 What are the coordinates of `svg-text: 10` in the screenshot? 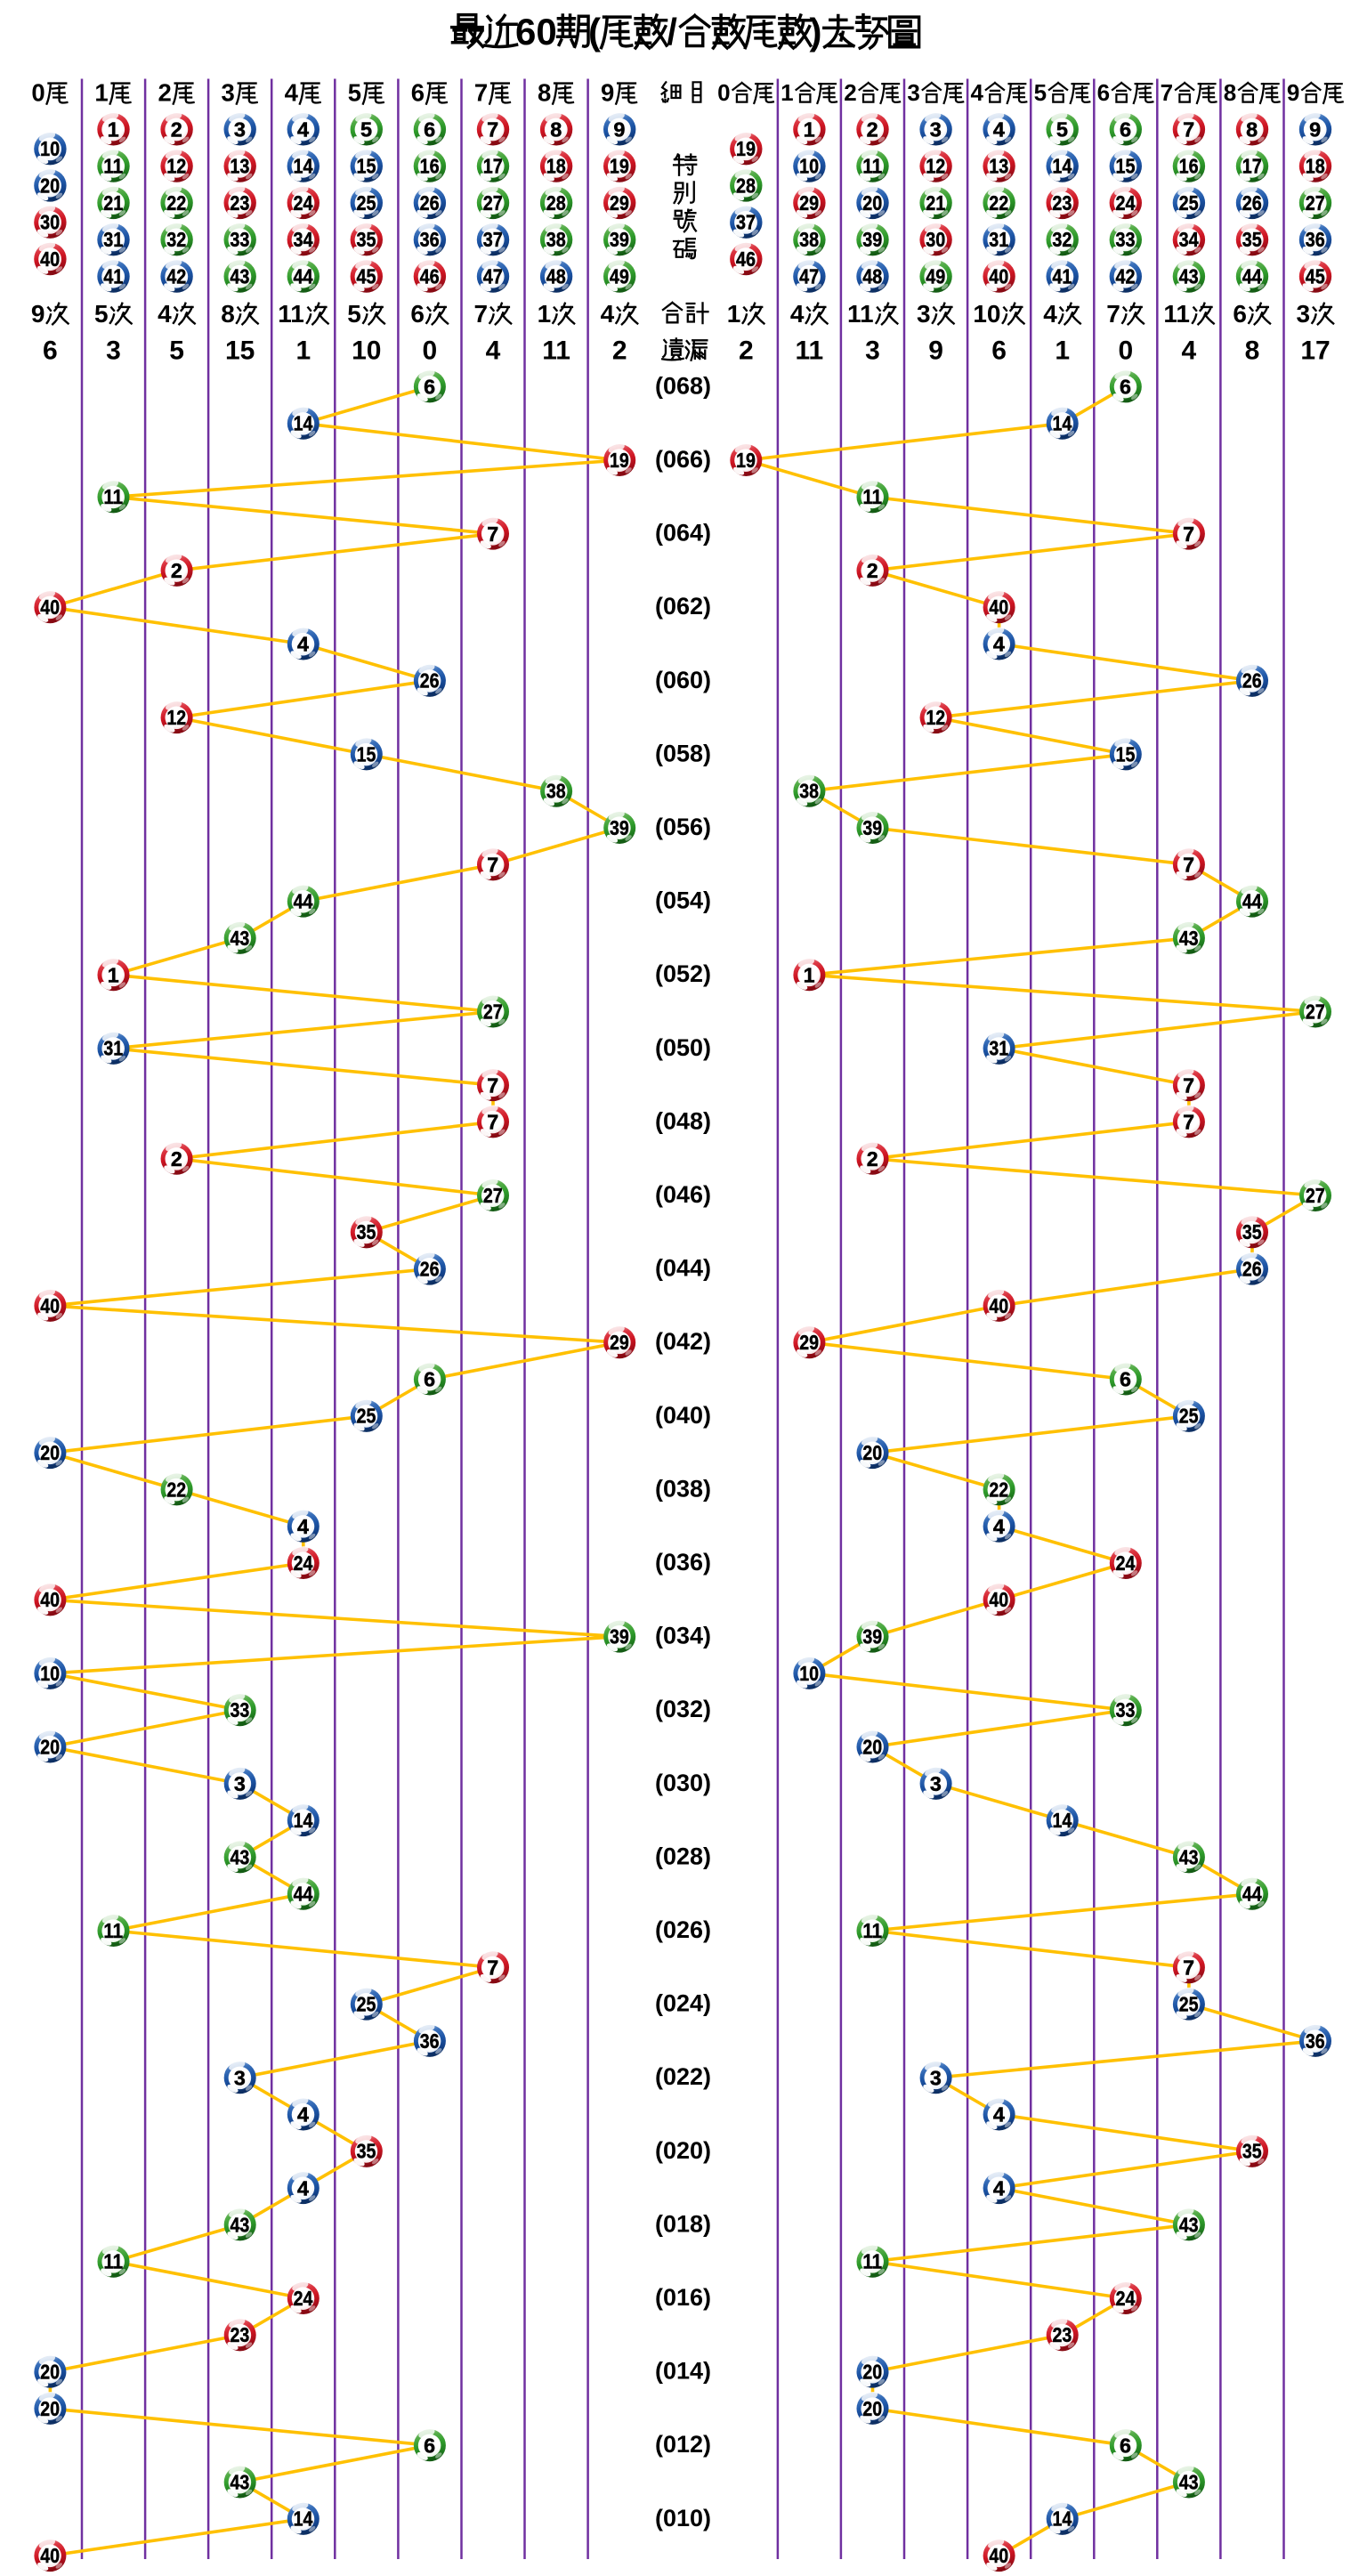 It's located at (50, 1674).